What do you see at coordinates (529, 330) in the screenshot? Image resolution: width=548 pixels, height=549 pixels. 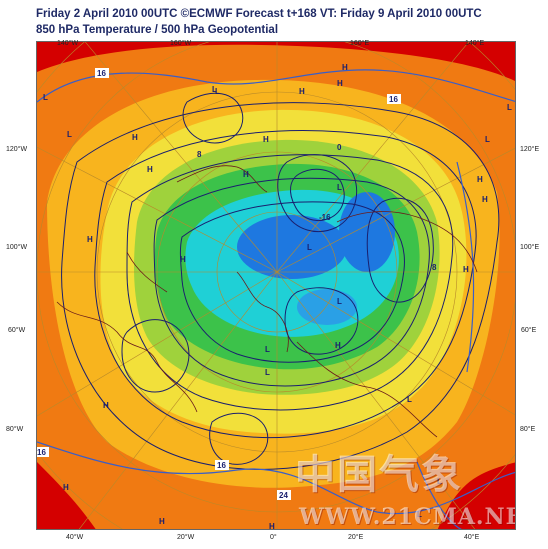 I see `tick-right-4: 60°E` at bounding box center [529, 330].